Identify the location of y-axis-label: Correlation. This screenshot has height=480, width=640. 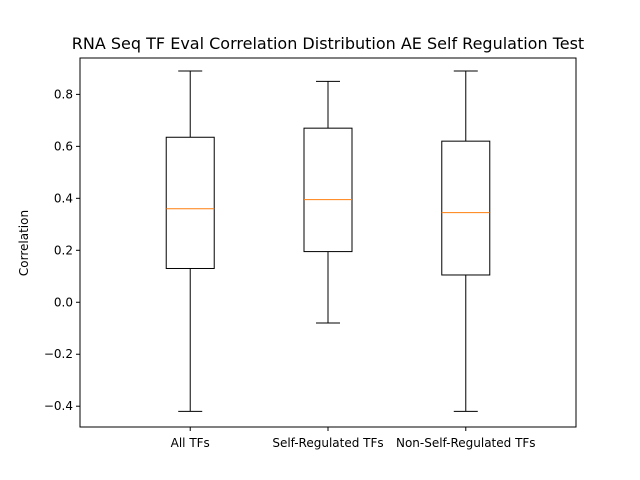
(24, 243).